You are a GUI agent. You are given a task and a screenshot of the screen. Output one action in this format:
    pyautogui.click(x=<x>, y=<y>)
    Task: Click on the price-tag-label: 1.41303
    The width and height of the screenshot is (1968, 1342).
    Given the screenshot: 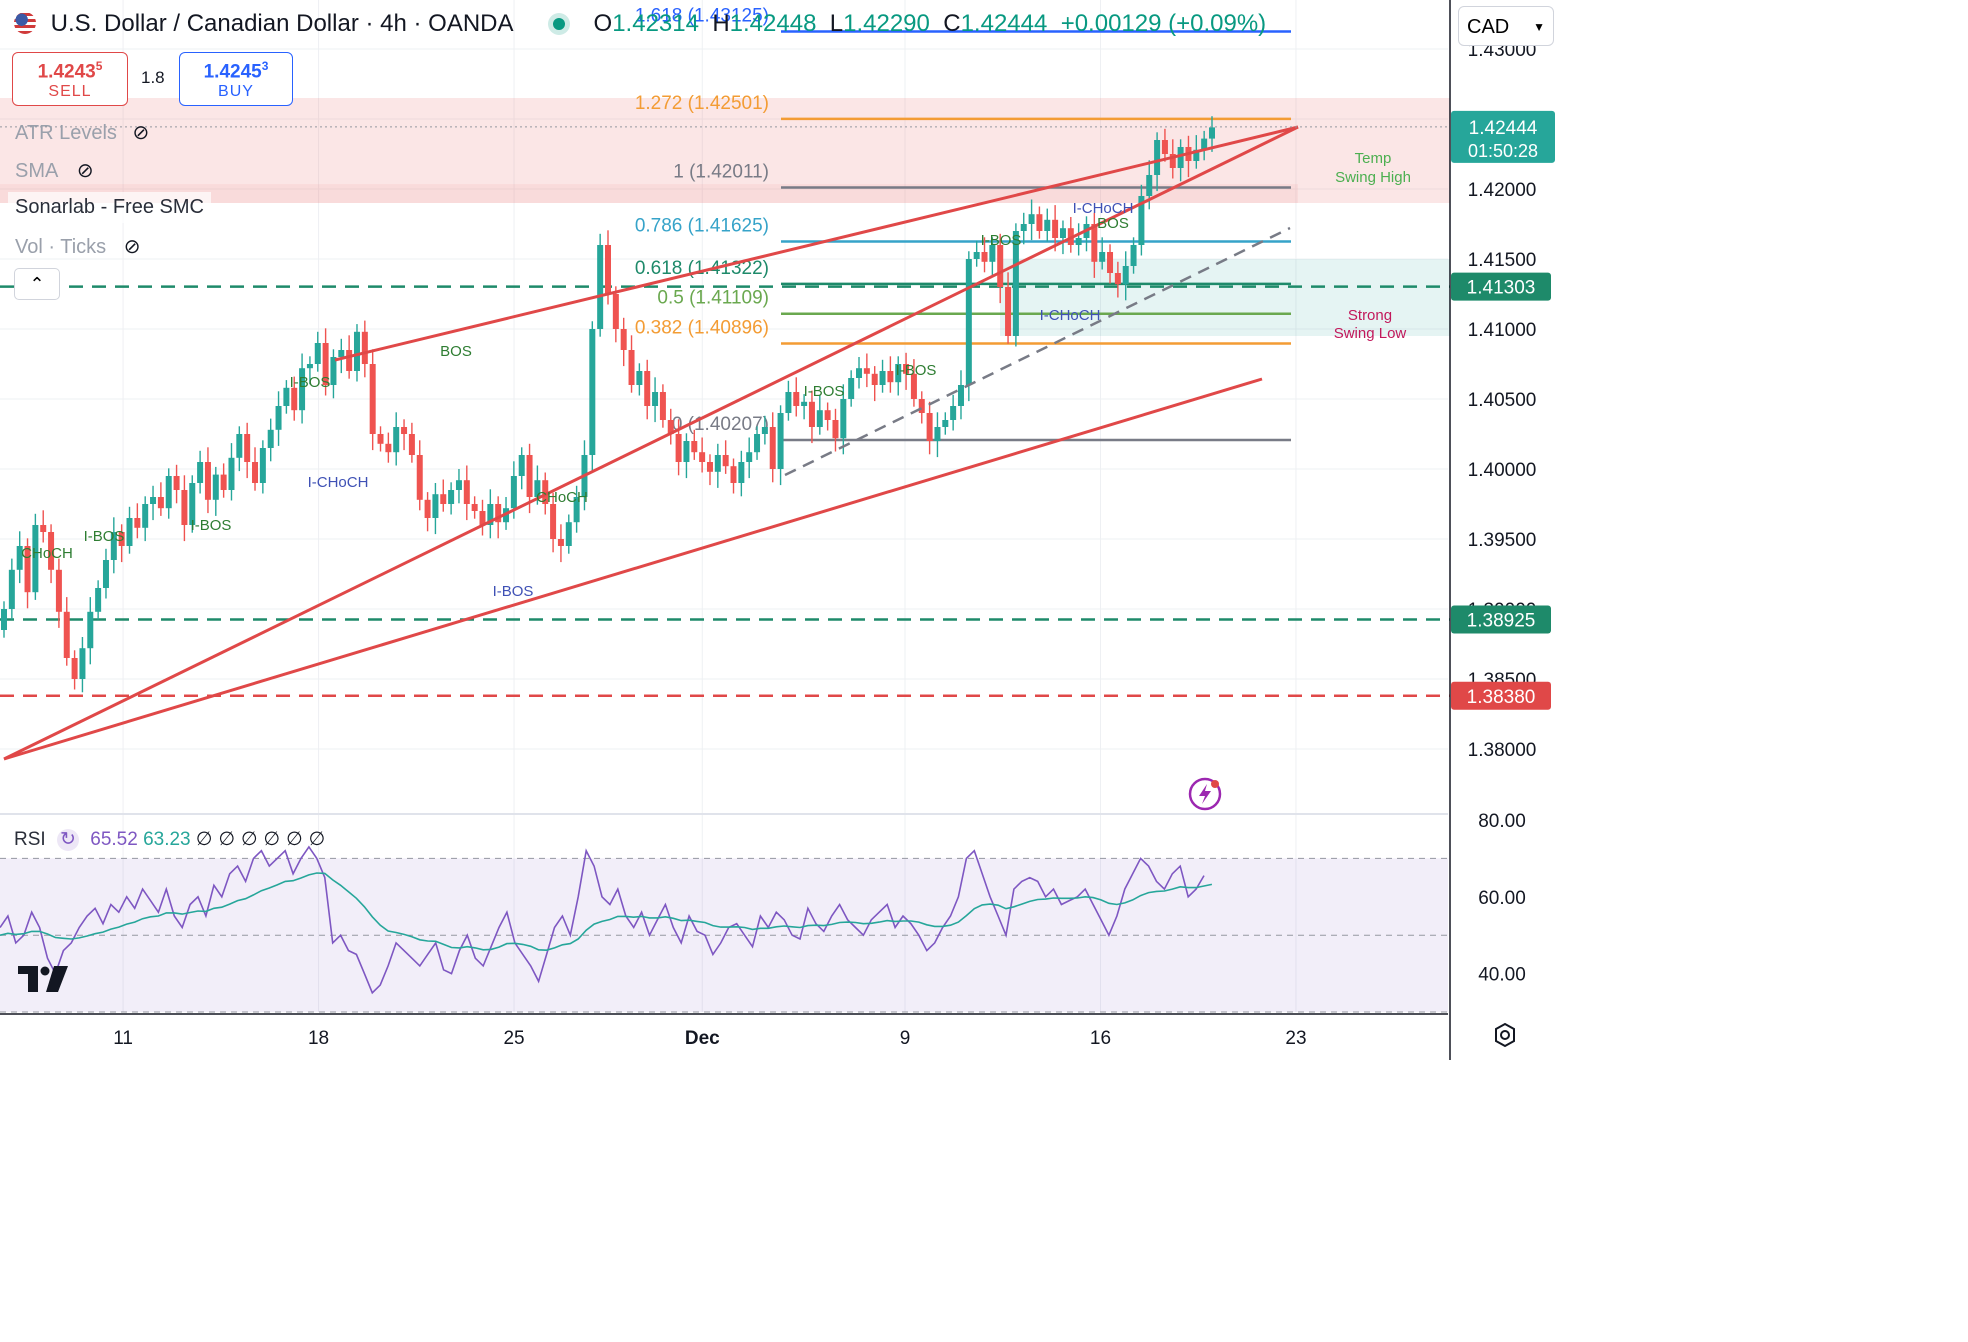 What is the action you would take?
    pyautogui.click(x=1501, y=288)
    